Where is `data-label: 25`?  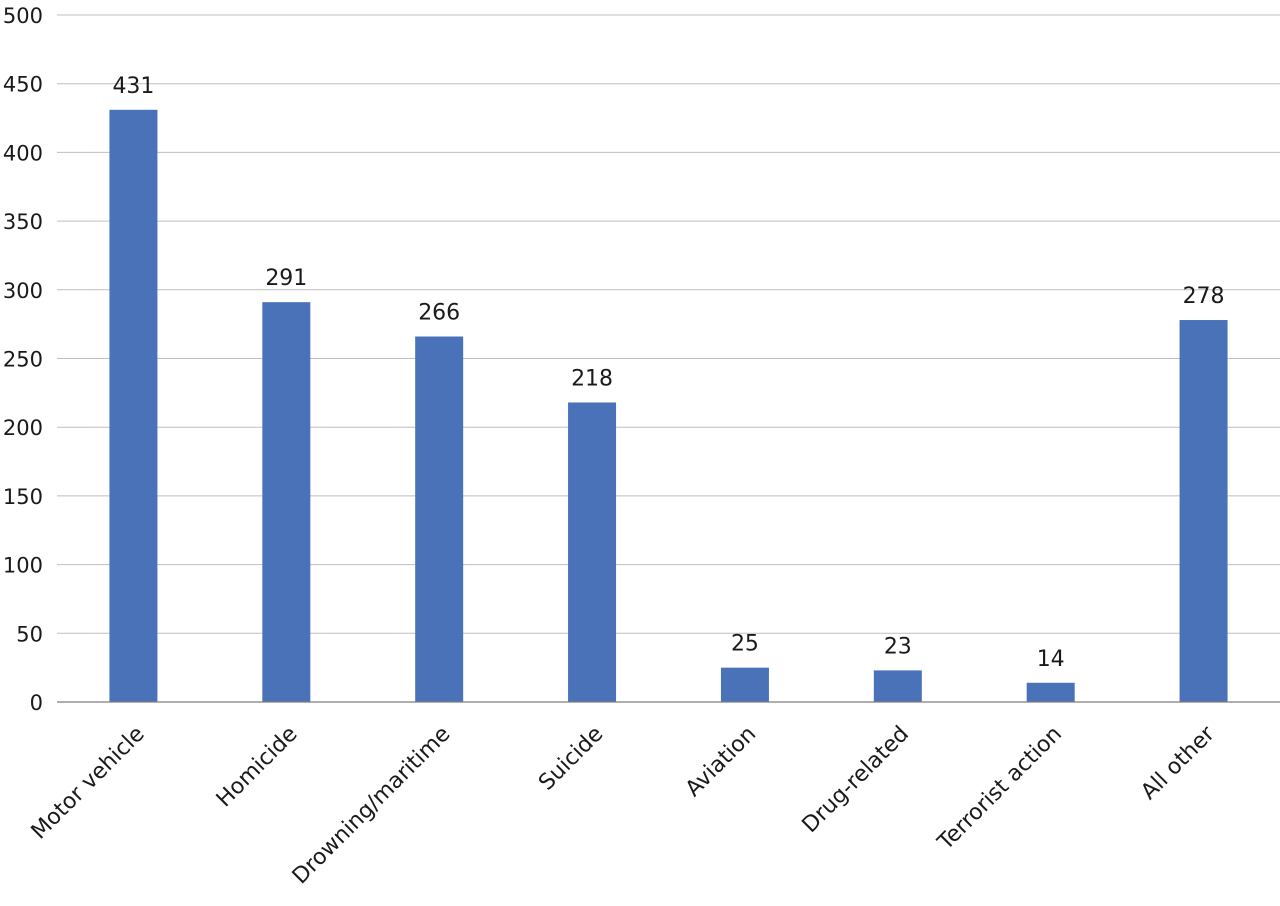 data-label: 25 is located at coordinates (745, 644).